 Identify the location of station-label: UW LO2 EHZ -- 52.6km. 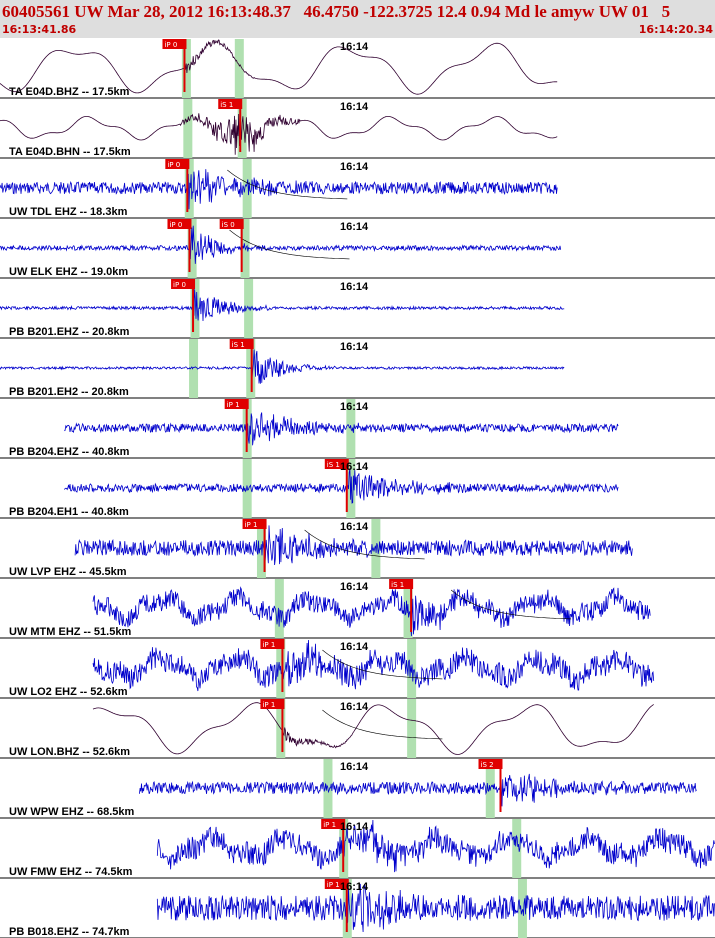
(68, 692).